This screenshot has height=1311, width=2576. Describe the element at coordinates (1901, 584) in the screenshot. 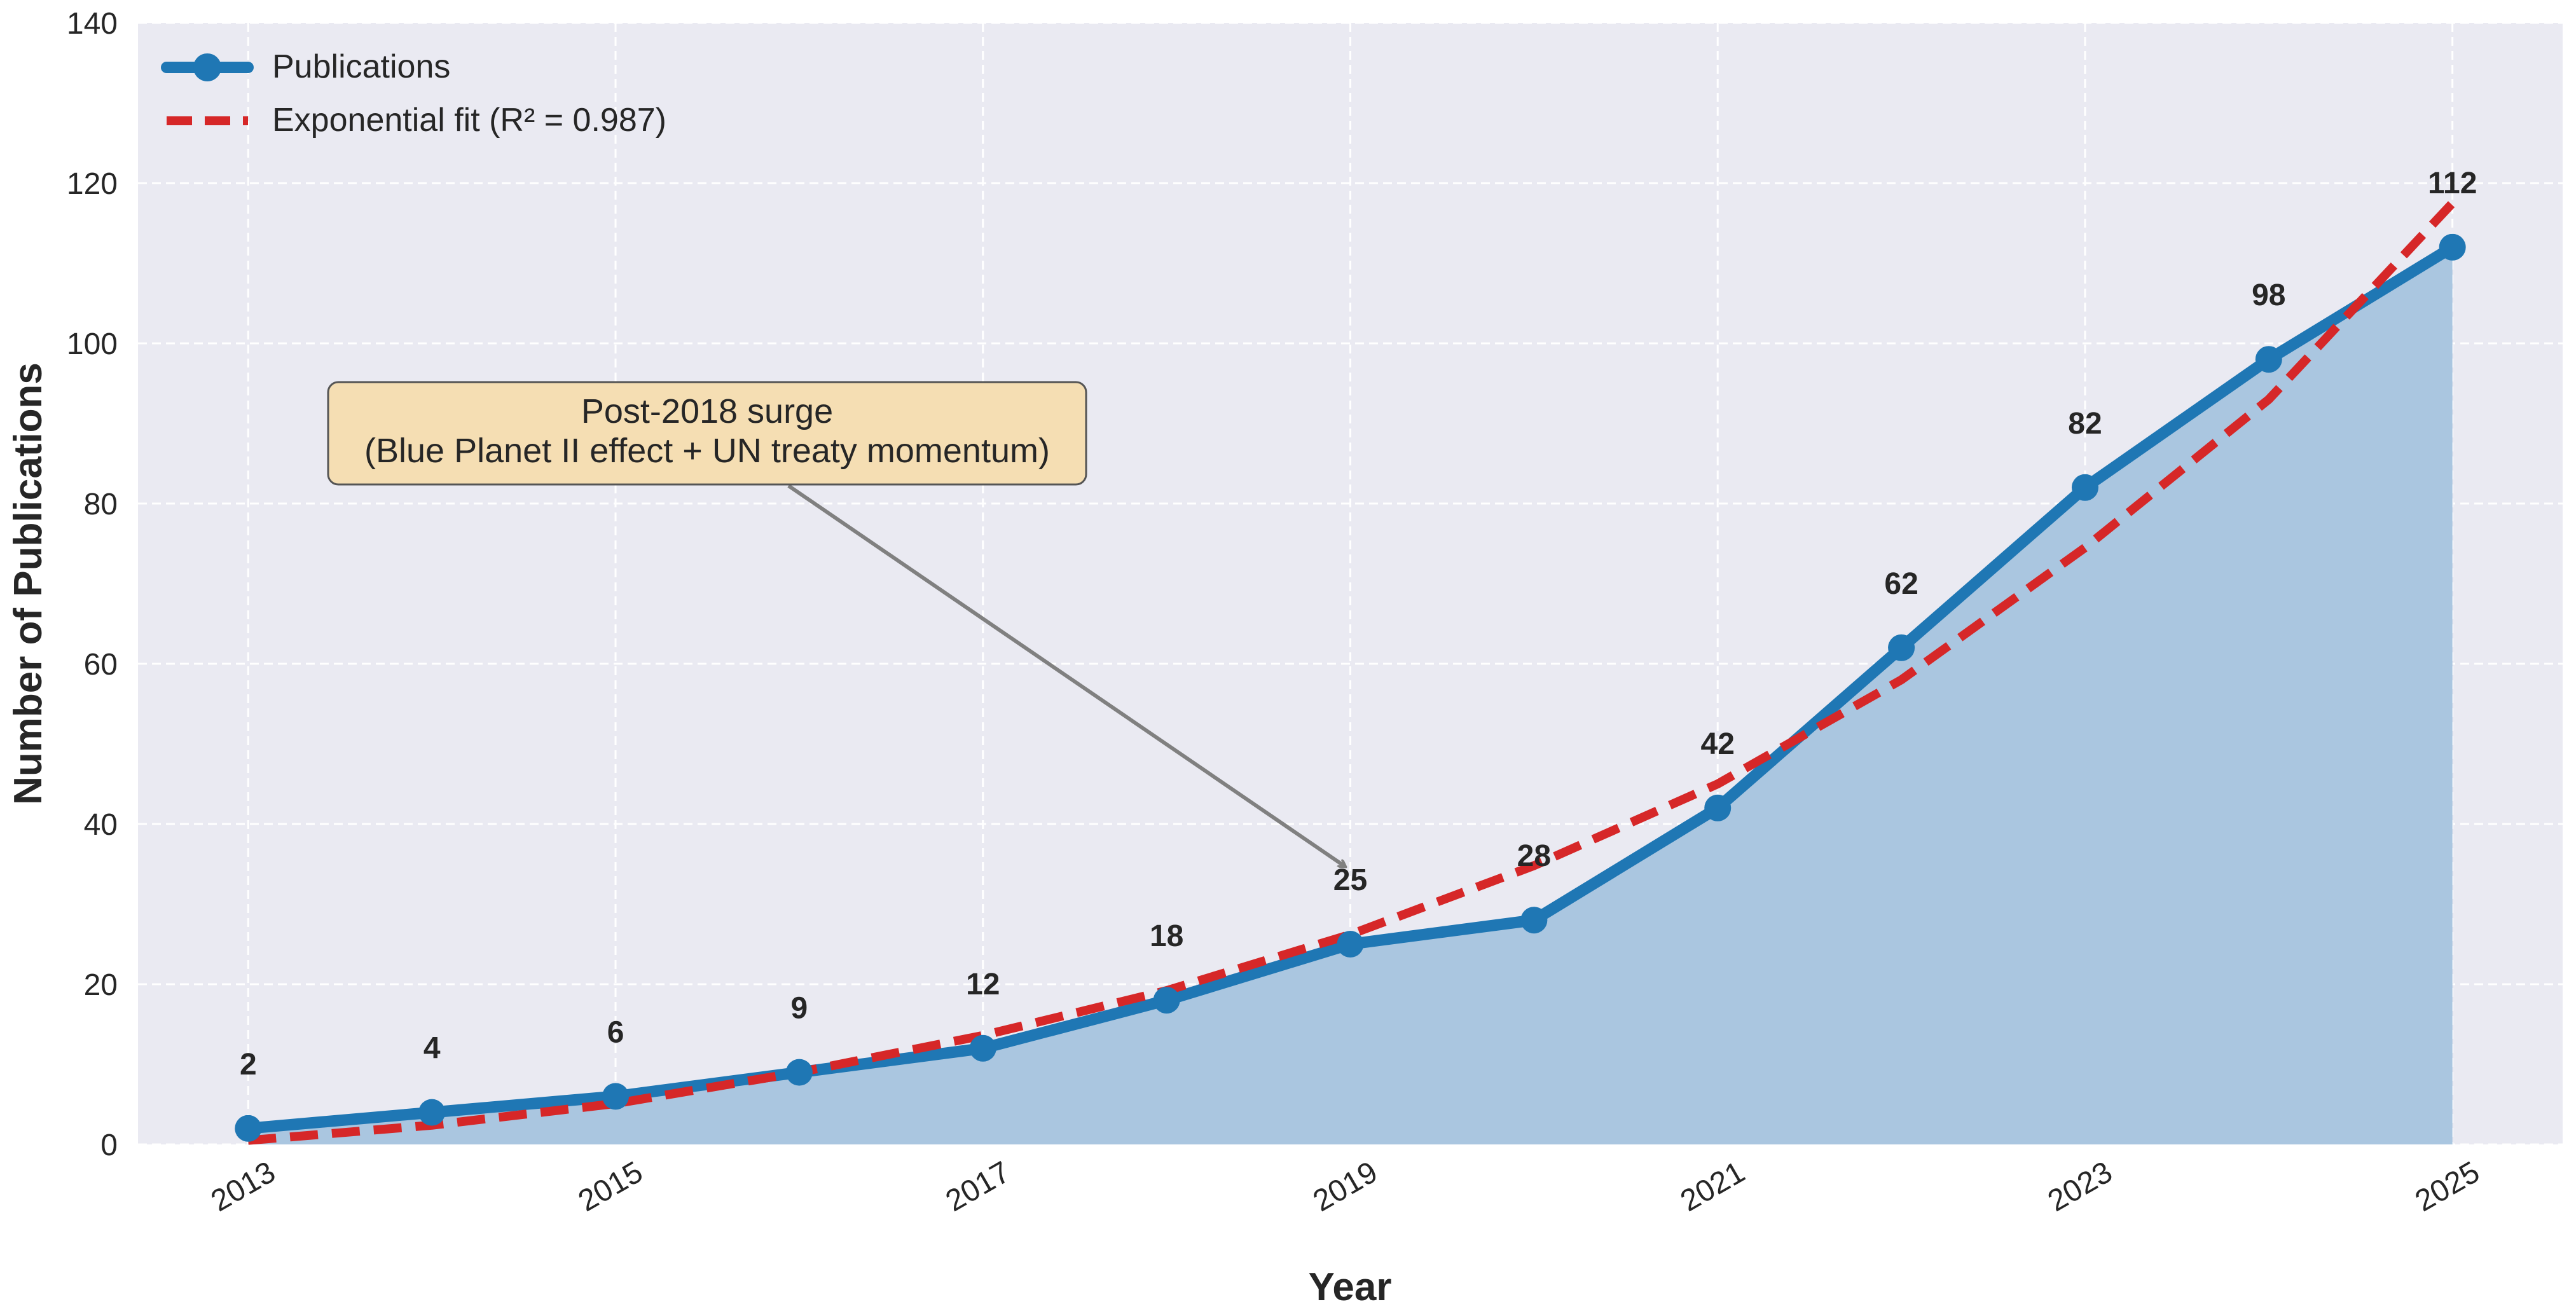

I see `data-label: 62` at that location.